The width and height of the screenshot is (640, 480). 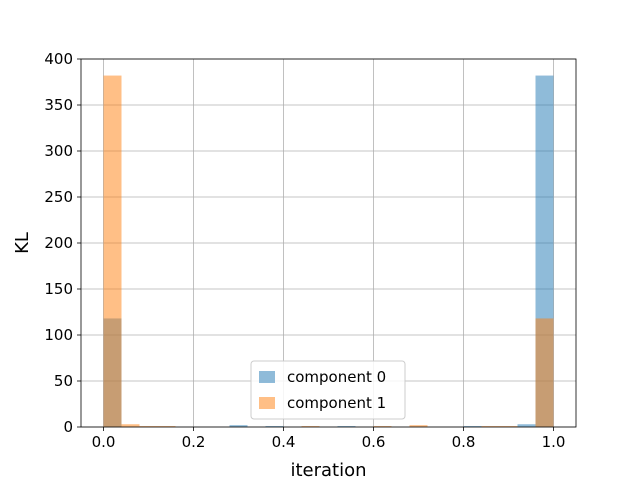 What do you see at coordinates (336, 377) in the screenshot?
I see `legend-label: component 0` at bounding box center [336, 377].